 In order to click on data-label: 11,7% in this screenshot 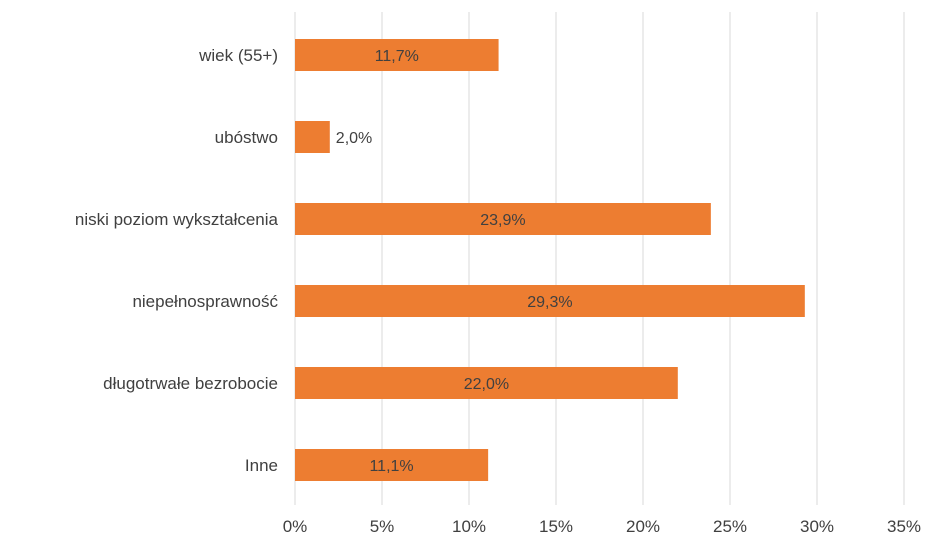, I will do `click(397, 56)`.